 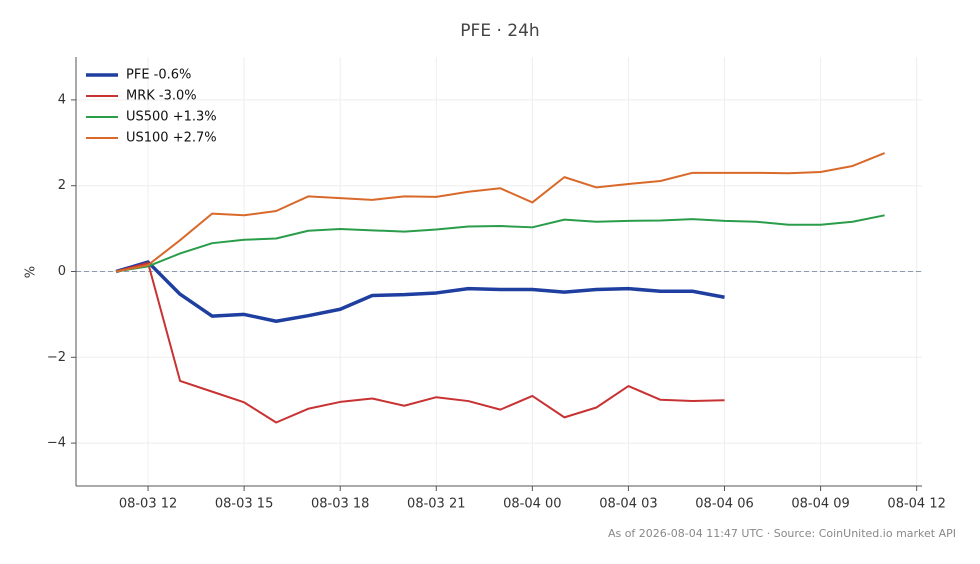 I want to click on x-tick-label: 08-03 18, so click(x=340, y=504).